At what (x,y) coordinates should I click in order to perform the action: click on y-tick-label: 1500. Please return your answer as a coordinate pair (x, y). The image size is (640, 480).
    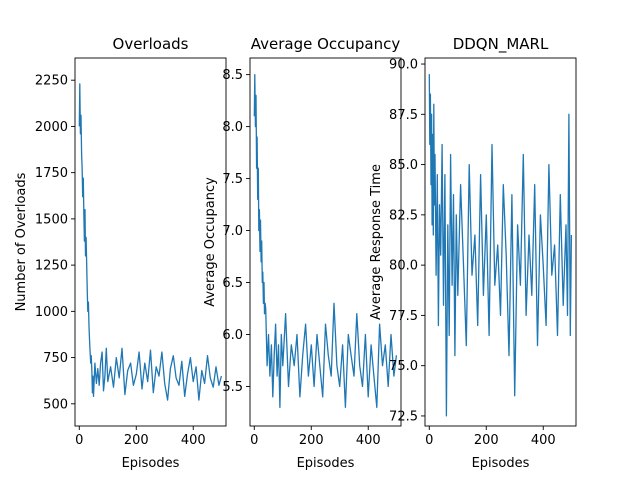
    Looking at the image, I should click on (51, 219).